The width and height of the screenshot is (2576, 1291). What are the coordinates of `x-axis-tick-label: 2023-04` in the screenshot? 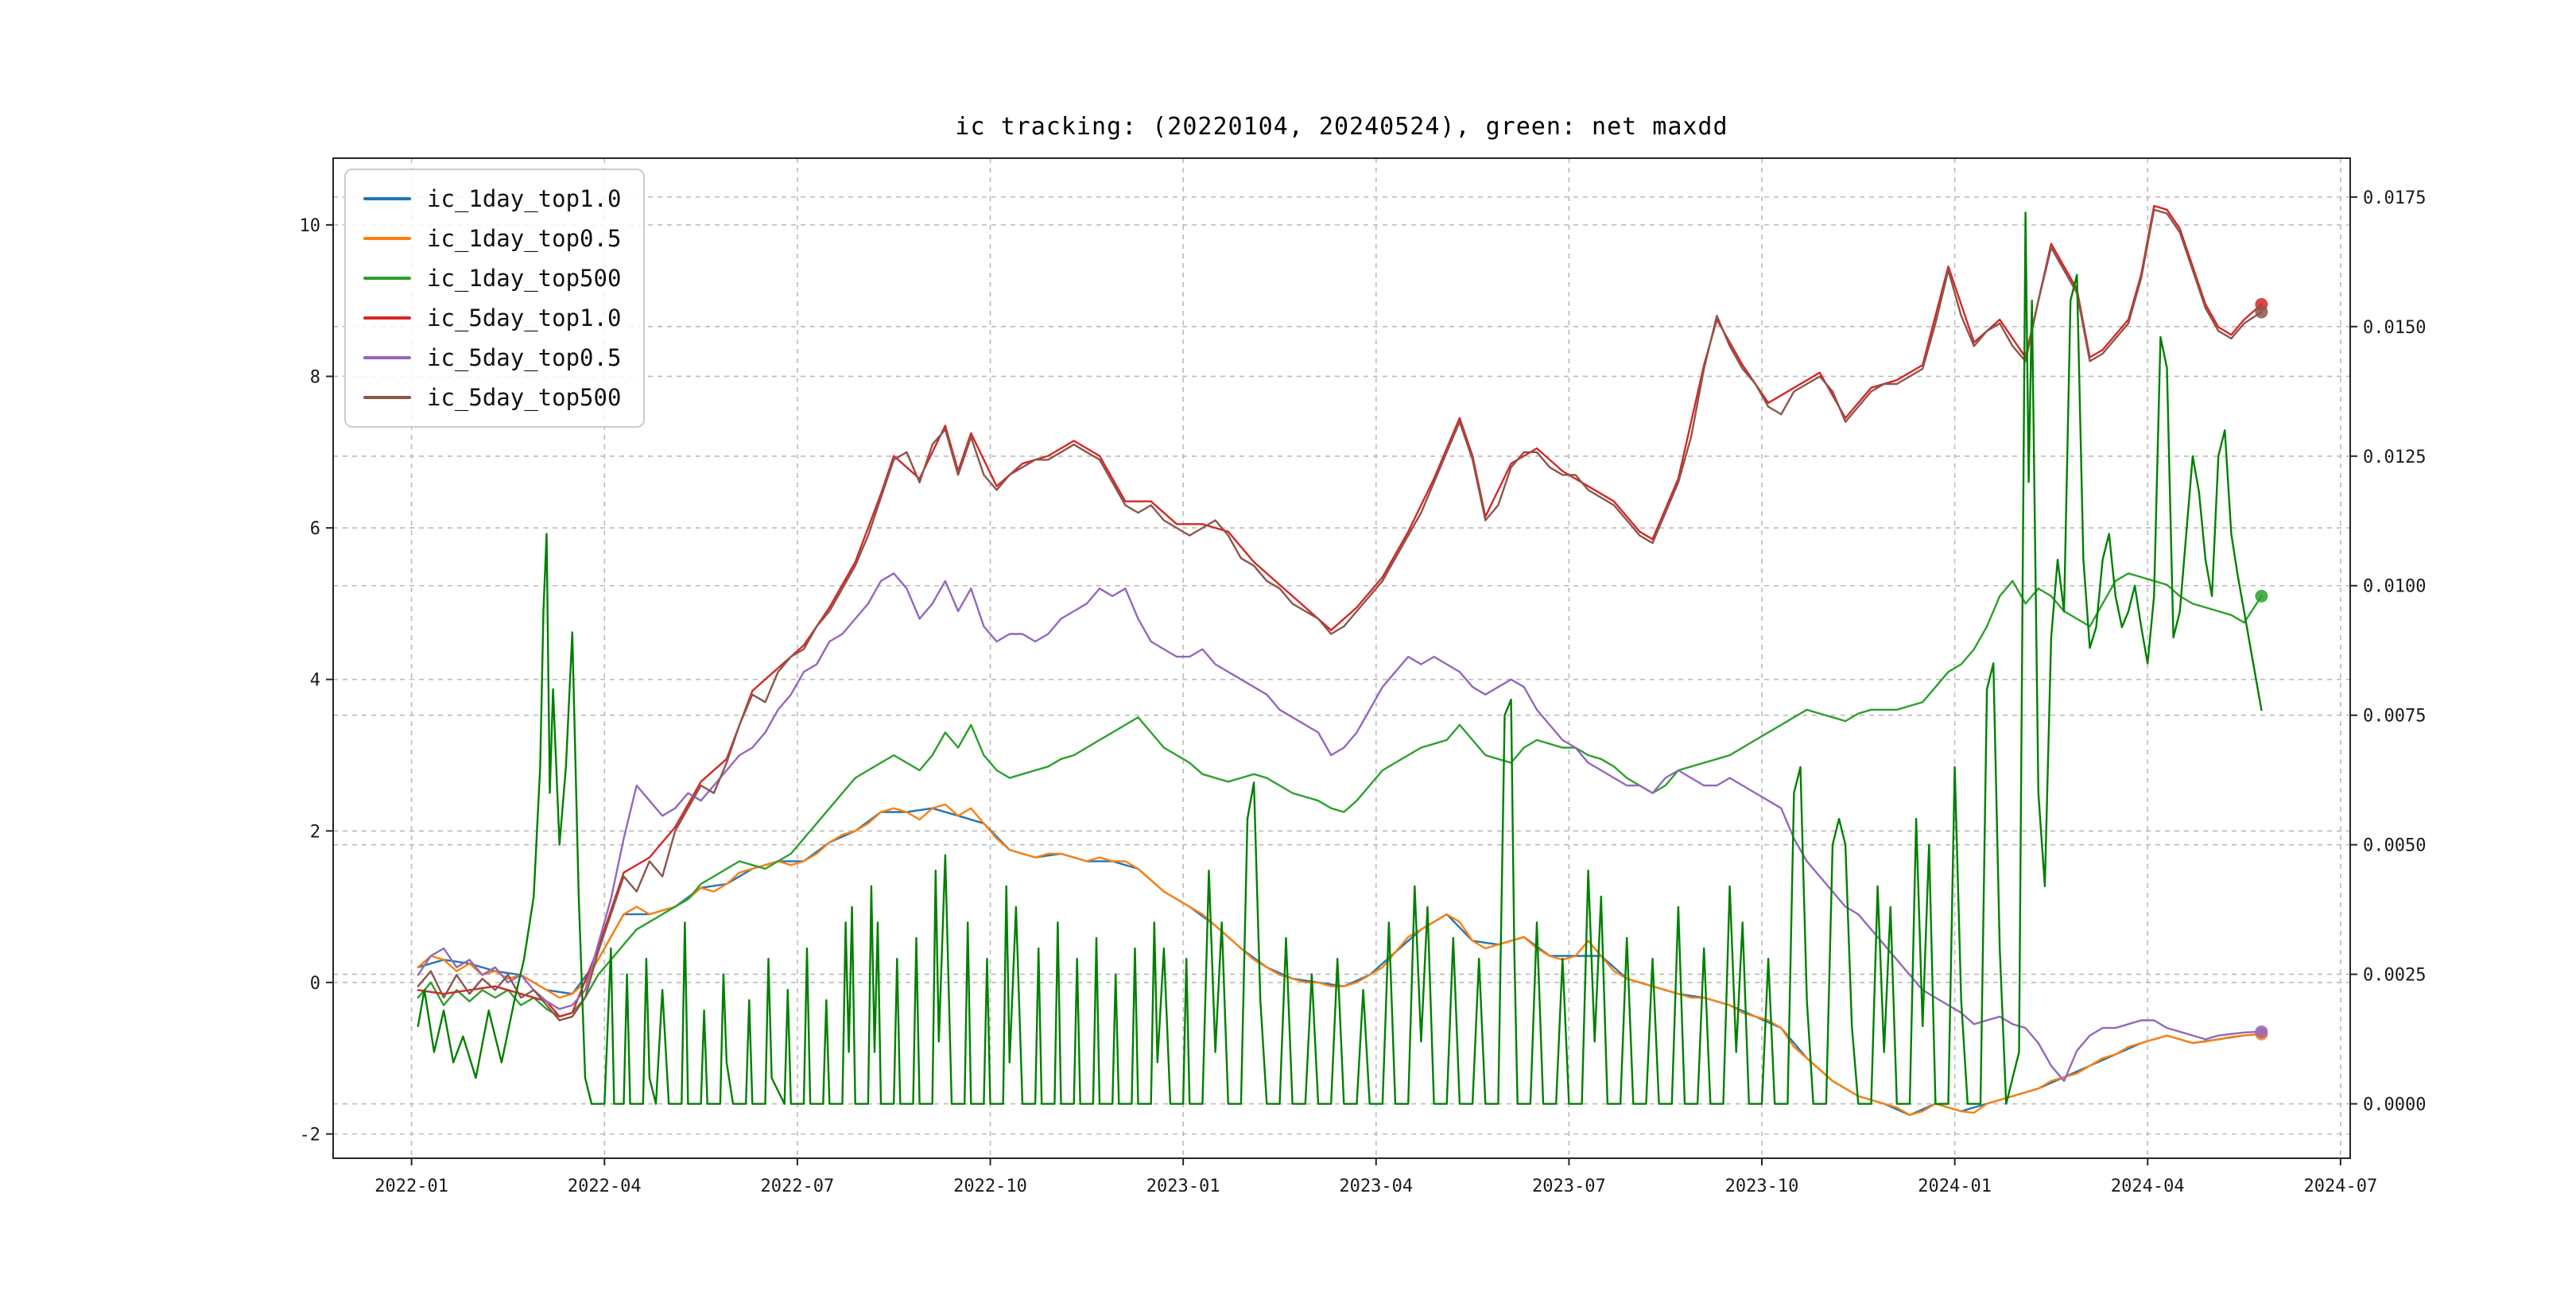 It's located at (1376, 1186).